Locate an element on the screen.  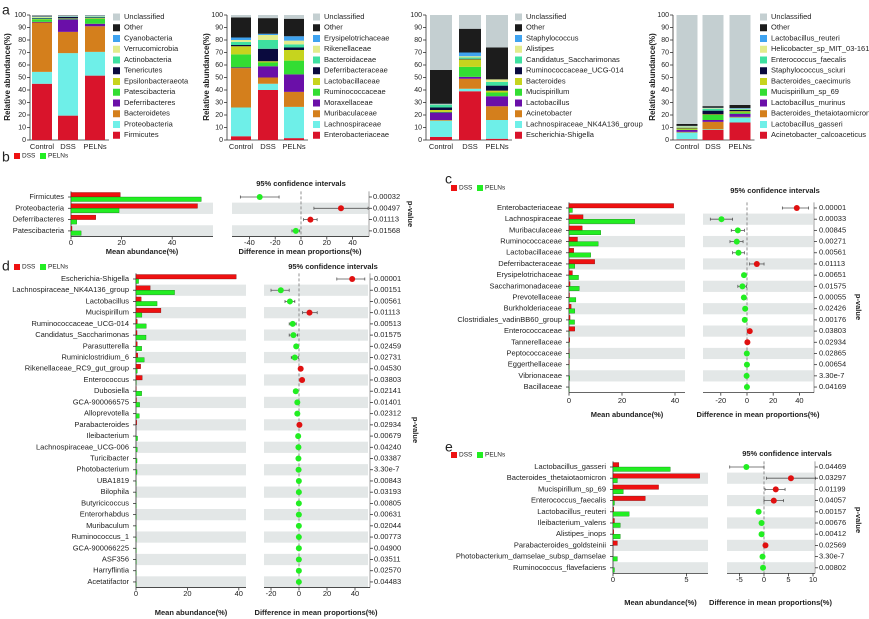
p-value-label: 3.30e-7 is located at coordinates (386, 469).